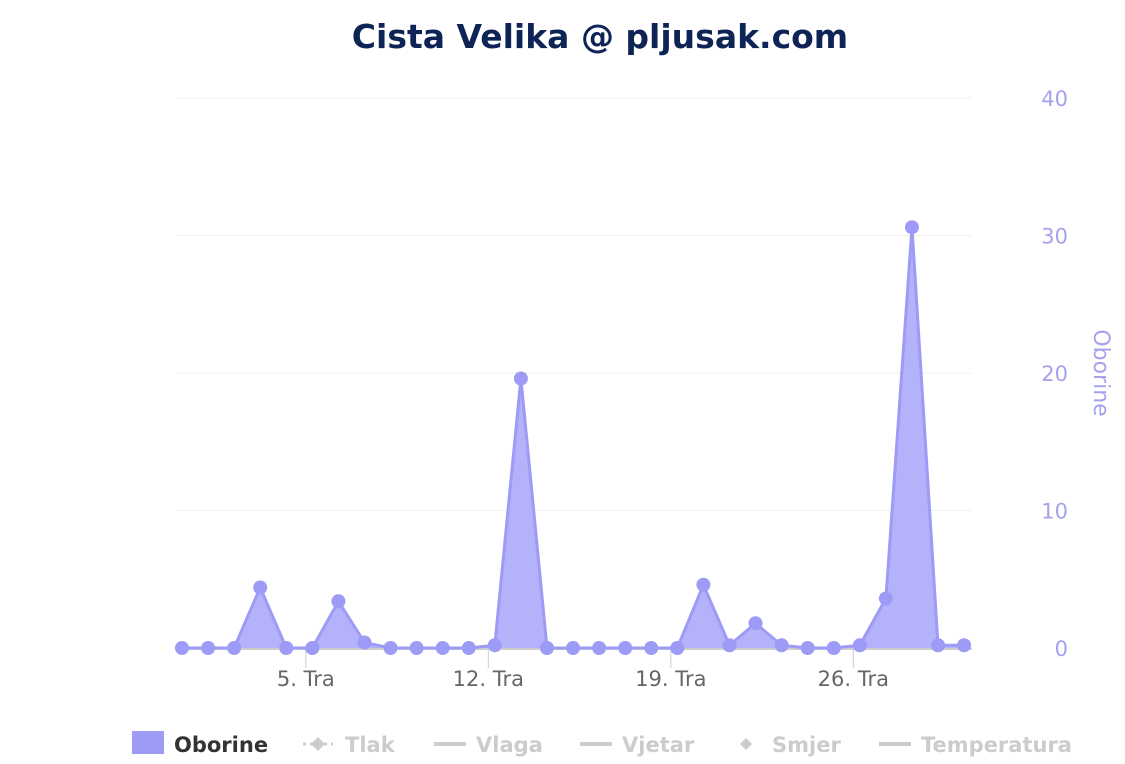 This screenshot has width=1125, height=764. Describe the element at coordinates (1100, 372) in the screenshot. I see `y-axis-title: Oborine` at that location.